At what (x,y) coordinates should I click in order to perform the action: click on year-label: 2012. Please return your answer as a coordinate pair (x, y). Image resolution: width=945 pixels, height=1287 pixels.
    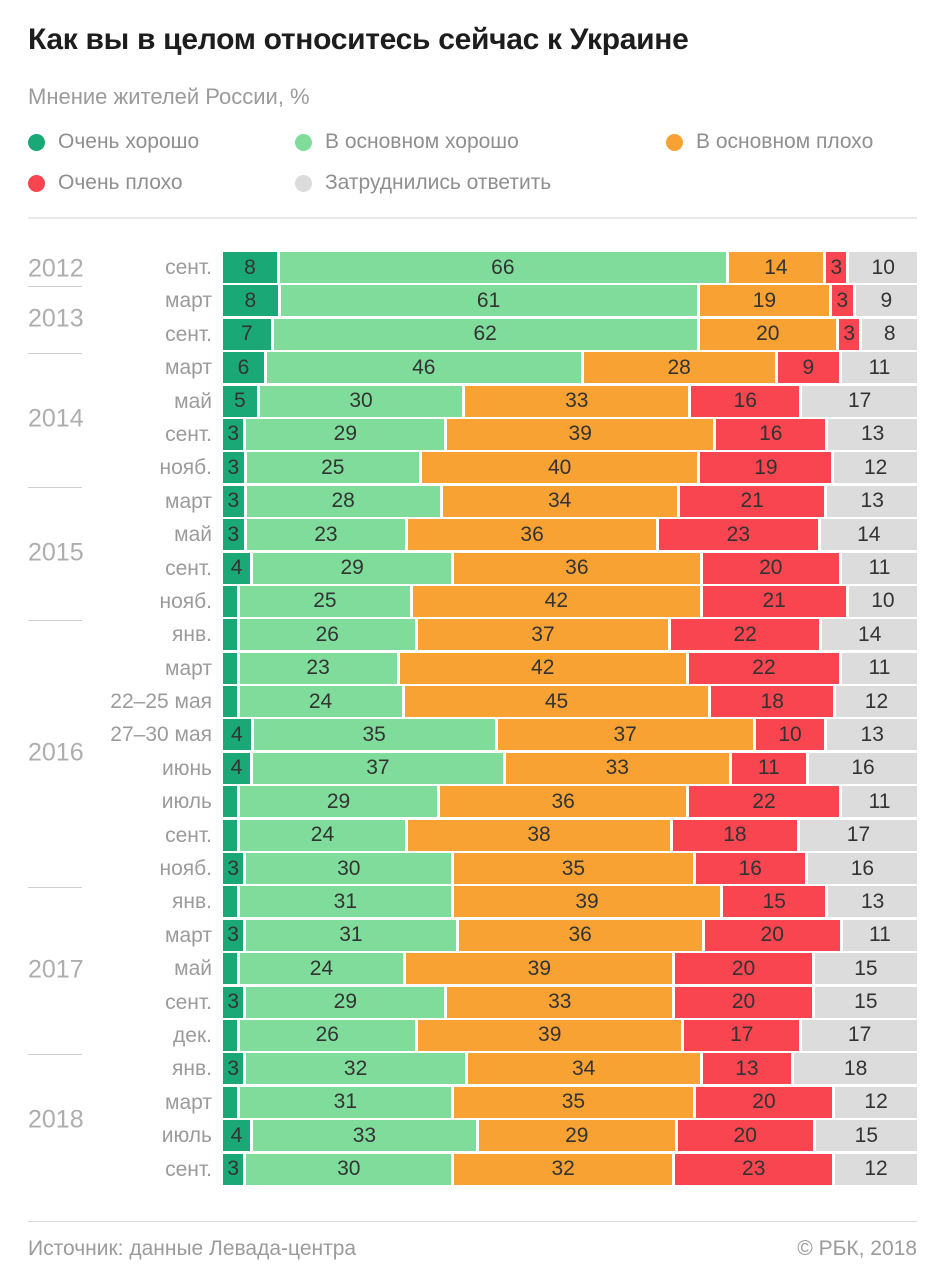
    Looking at the image, I should click on (56, 268).